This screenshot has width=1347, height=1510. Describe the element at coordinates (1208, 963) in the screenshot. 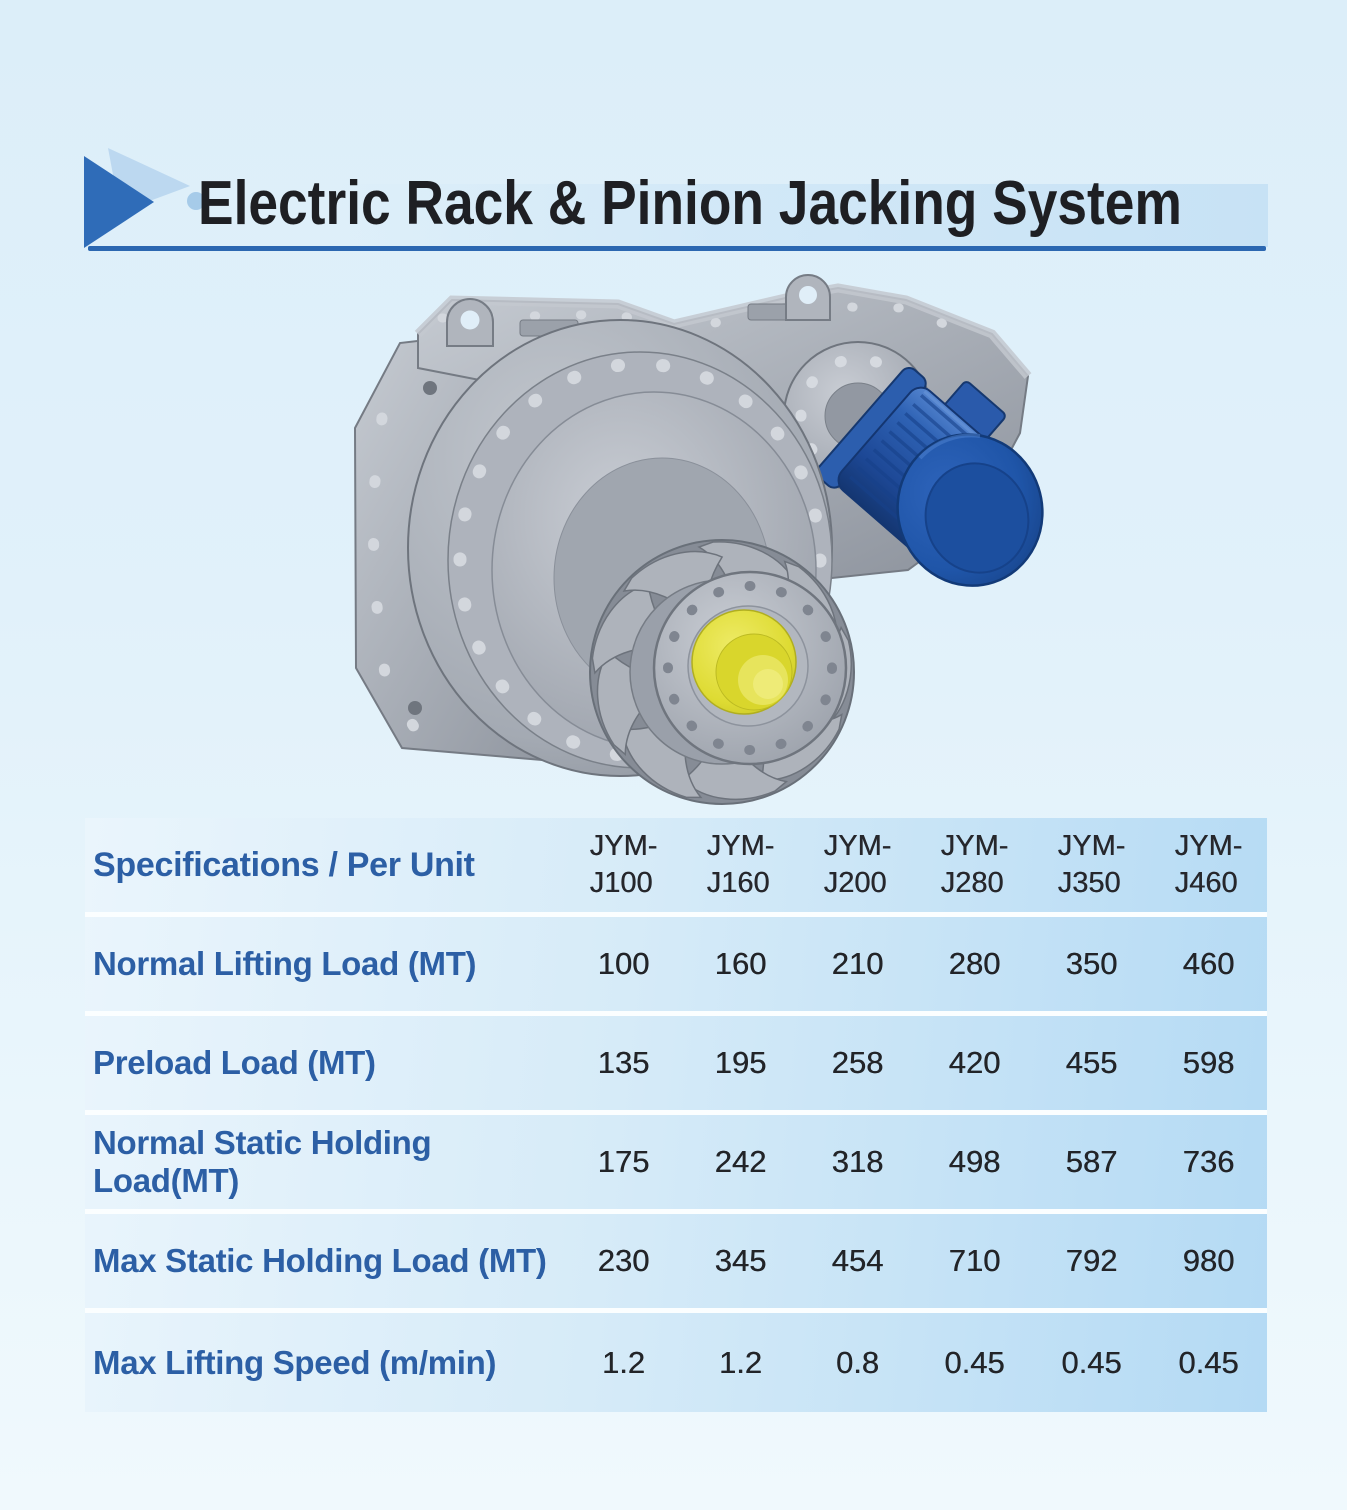

I see `spec-value: 460` at that location.